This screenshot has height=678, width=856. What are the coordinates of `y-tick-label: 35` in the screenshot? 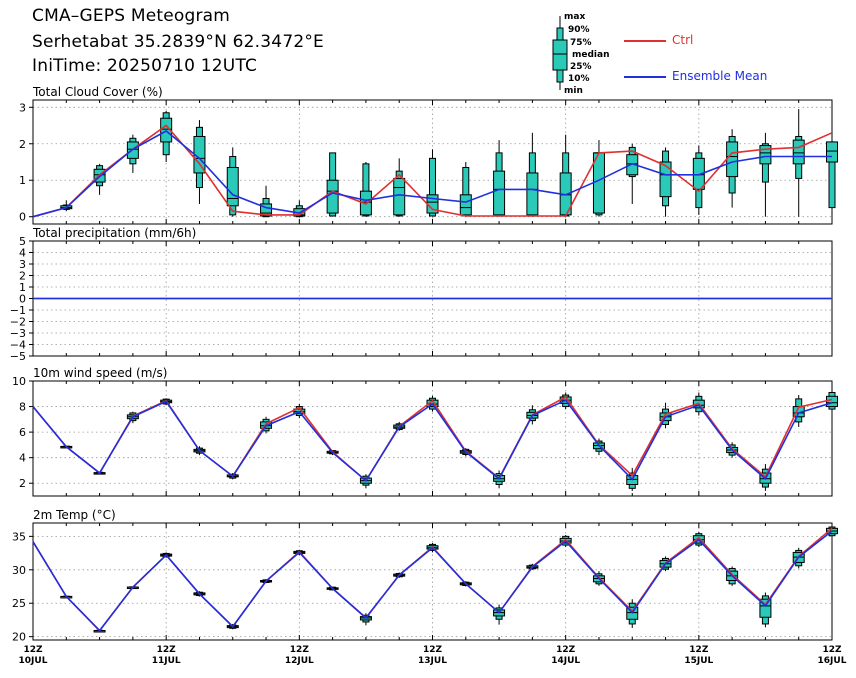 It's located at (19, 536).